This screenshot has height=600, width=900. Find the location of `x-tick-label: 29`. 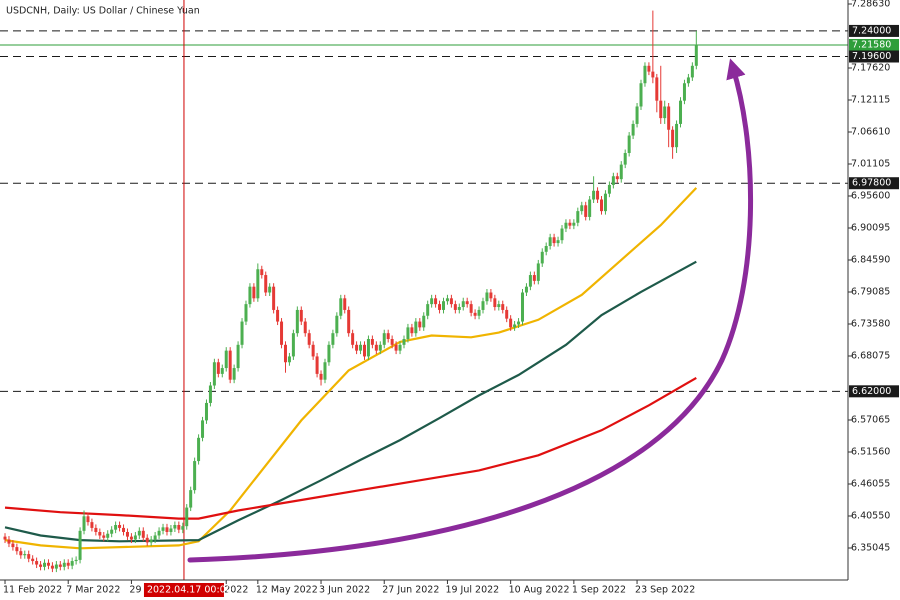

x-tick-label: 29 is located at coordinates (135, 590).